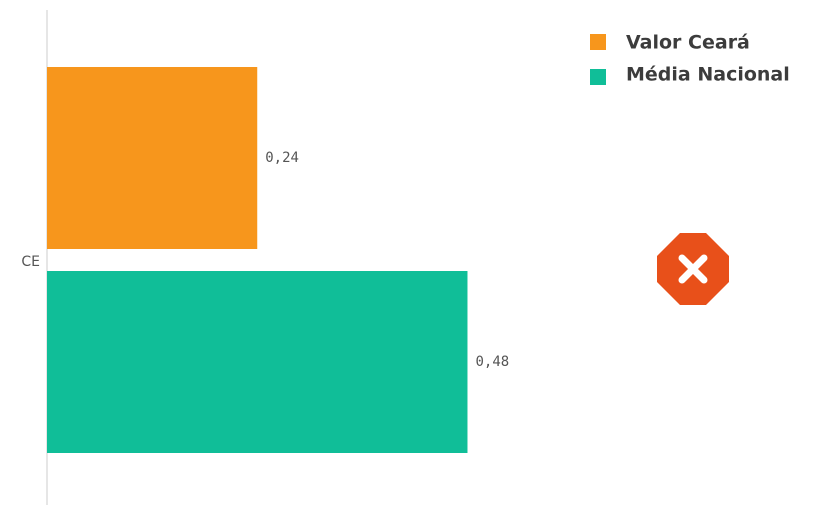 Image resolution: width=823 pixels, height=505 pixels. Describe the element at coordinates (152, 158) in the screenshot. I see `bar` at that location.